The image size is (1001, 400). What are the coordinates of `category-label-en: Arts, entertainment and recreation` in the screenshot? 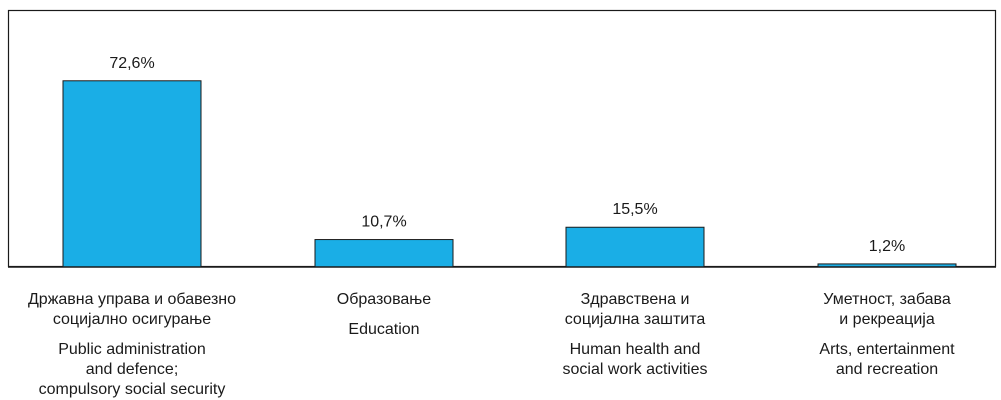 It's located at (887, 359).